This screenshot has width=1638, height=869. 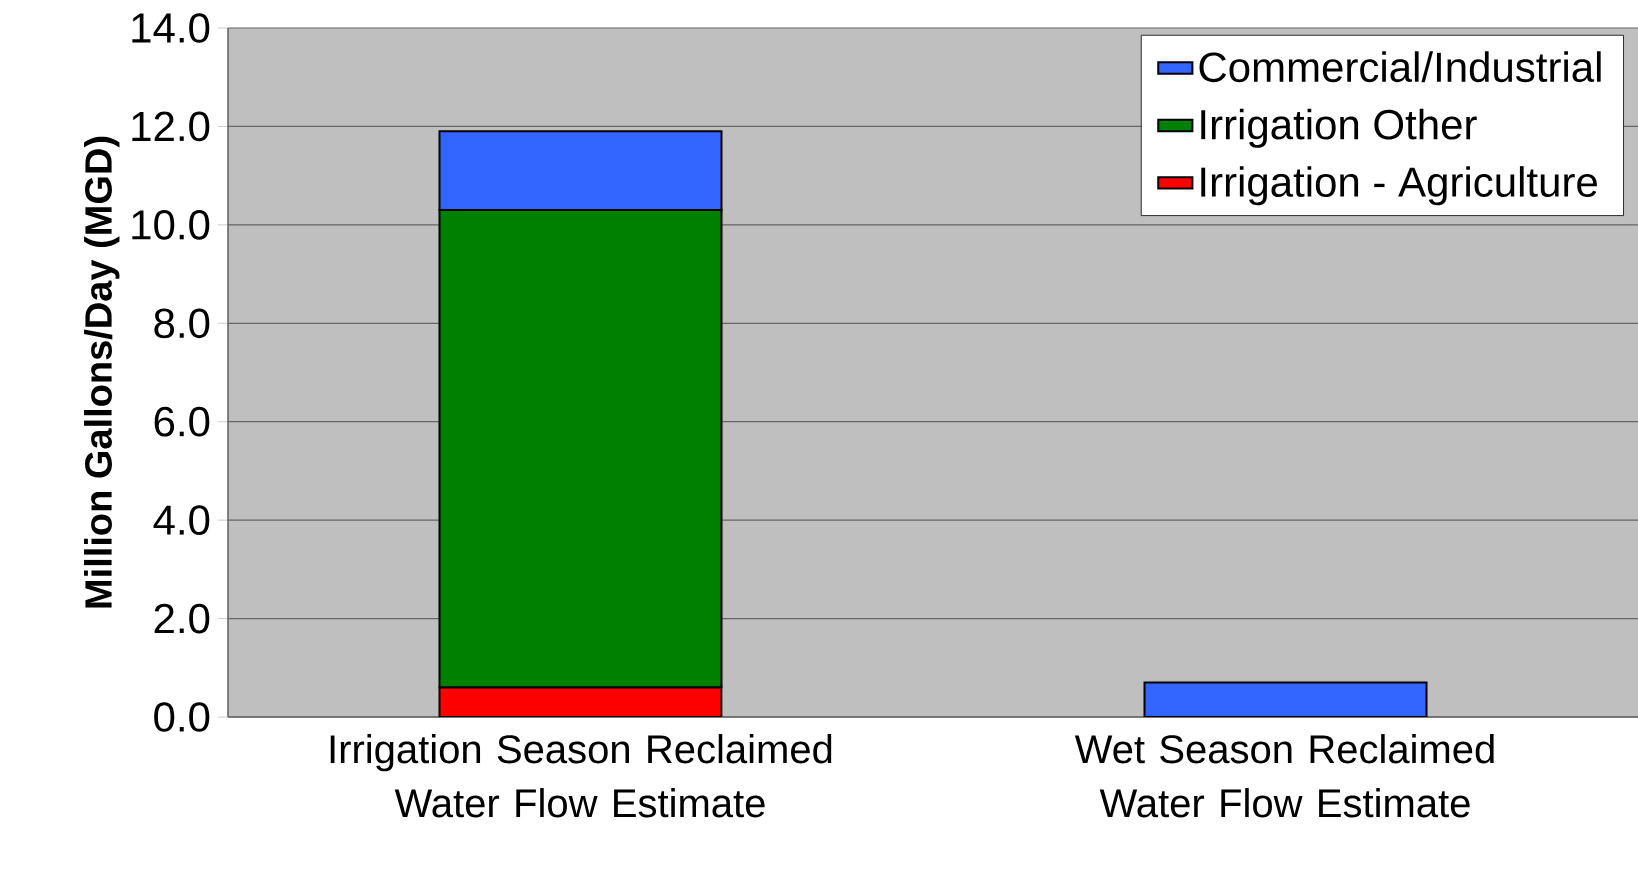 I want to click on y-tick-label: 0.0, so click(x=182, y=717).